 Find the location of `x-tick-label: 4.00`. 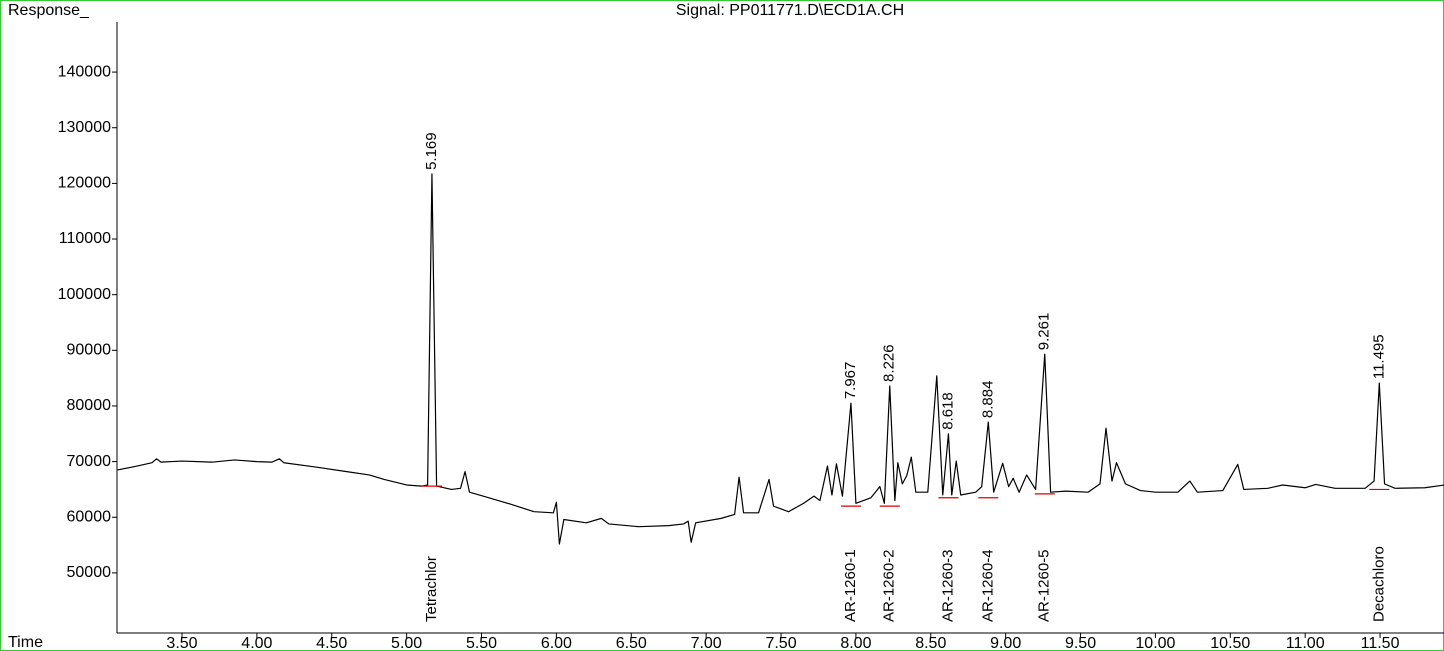

x-tick-label: 4.00 is located at coordinates (256, 643).